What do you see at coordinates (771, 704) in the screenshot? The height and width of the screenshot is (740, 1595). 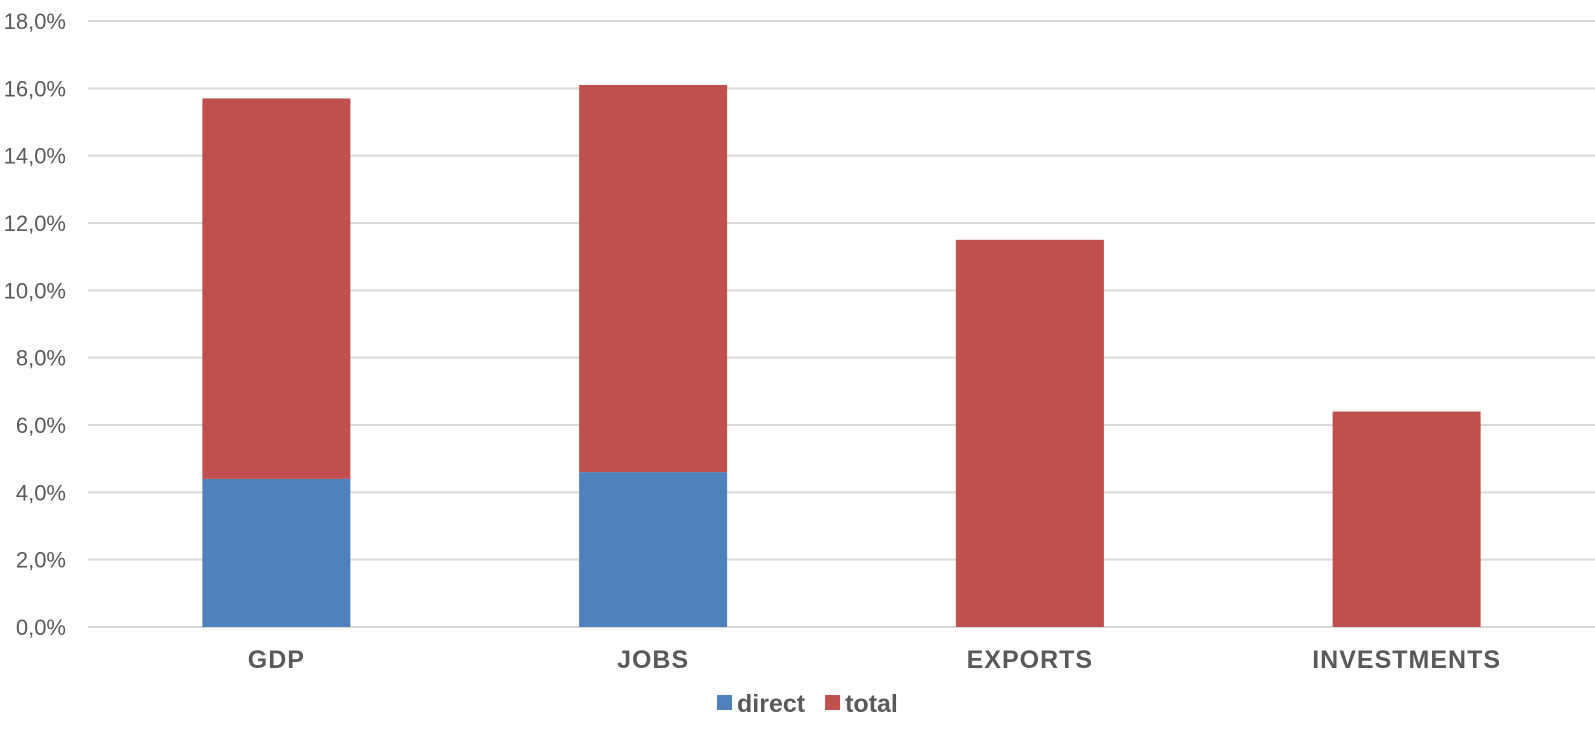 I see `legend-label-direct: direct` at bounding box center [771, 704].